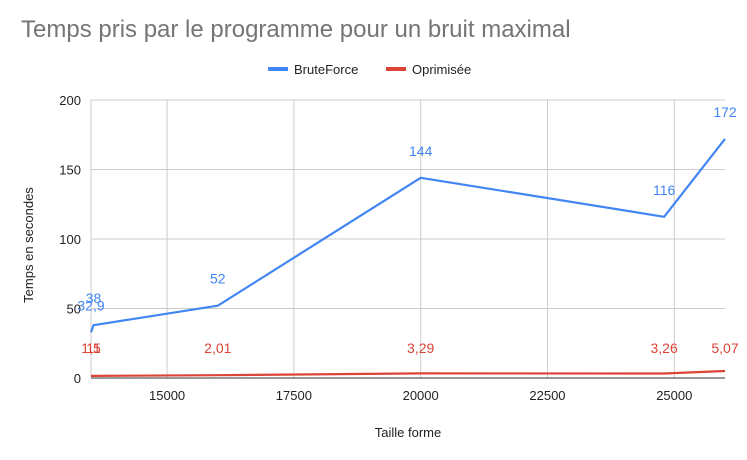  I want to click on data-label-0-0: 32,9, so click(90, 305).